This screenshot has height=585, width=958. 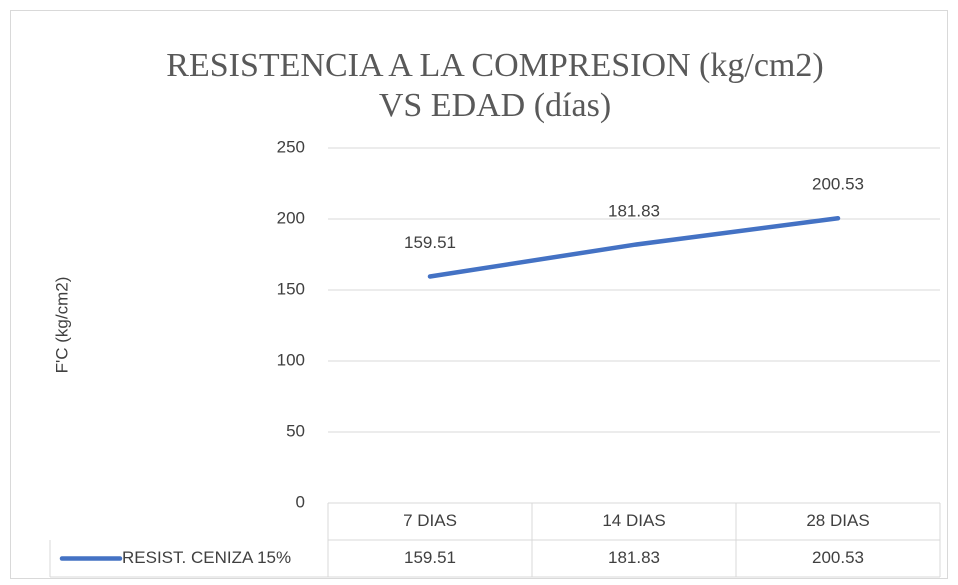 I want to click on data-label: 181.83, so click(x=634, y=210).